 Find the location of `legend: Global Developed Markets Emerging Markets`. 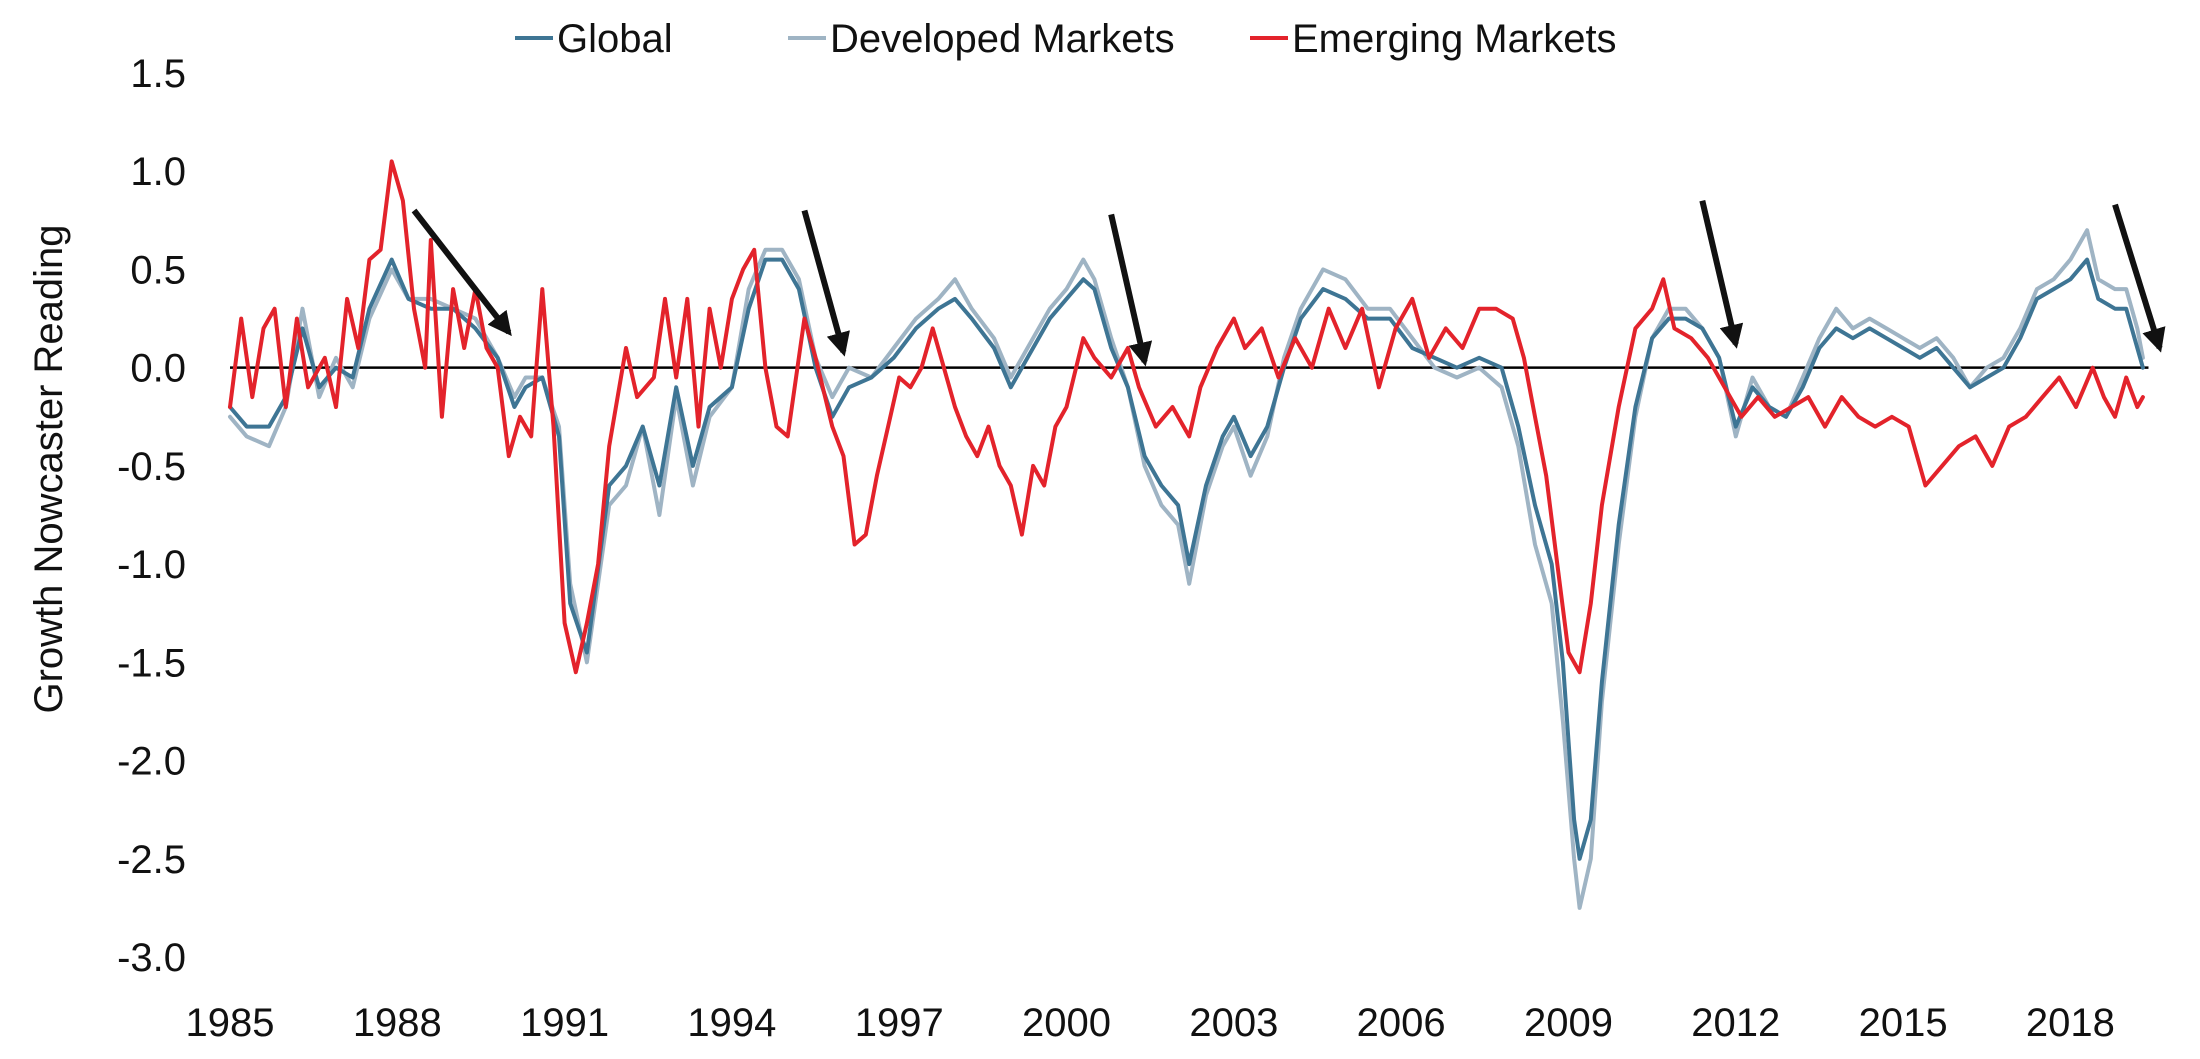

legend: Global Developed Markets Emerging Markets is located at coordinates (1066, 39).